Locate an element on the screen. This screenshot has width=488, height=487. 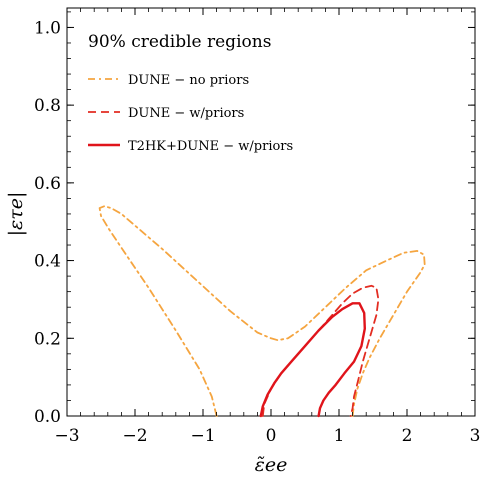
y-tick-label: 0.4 is located at coordinates (47, 262).